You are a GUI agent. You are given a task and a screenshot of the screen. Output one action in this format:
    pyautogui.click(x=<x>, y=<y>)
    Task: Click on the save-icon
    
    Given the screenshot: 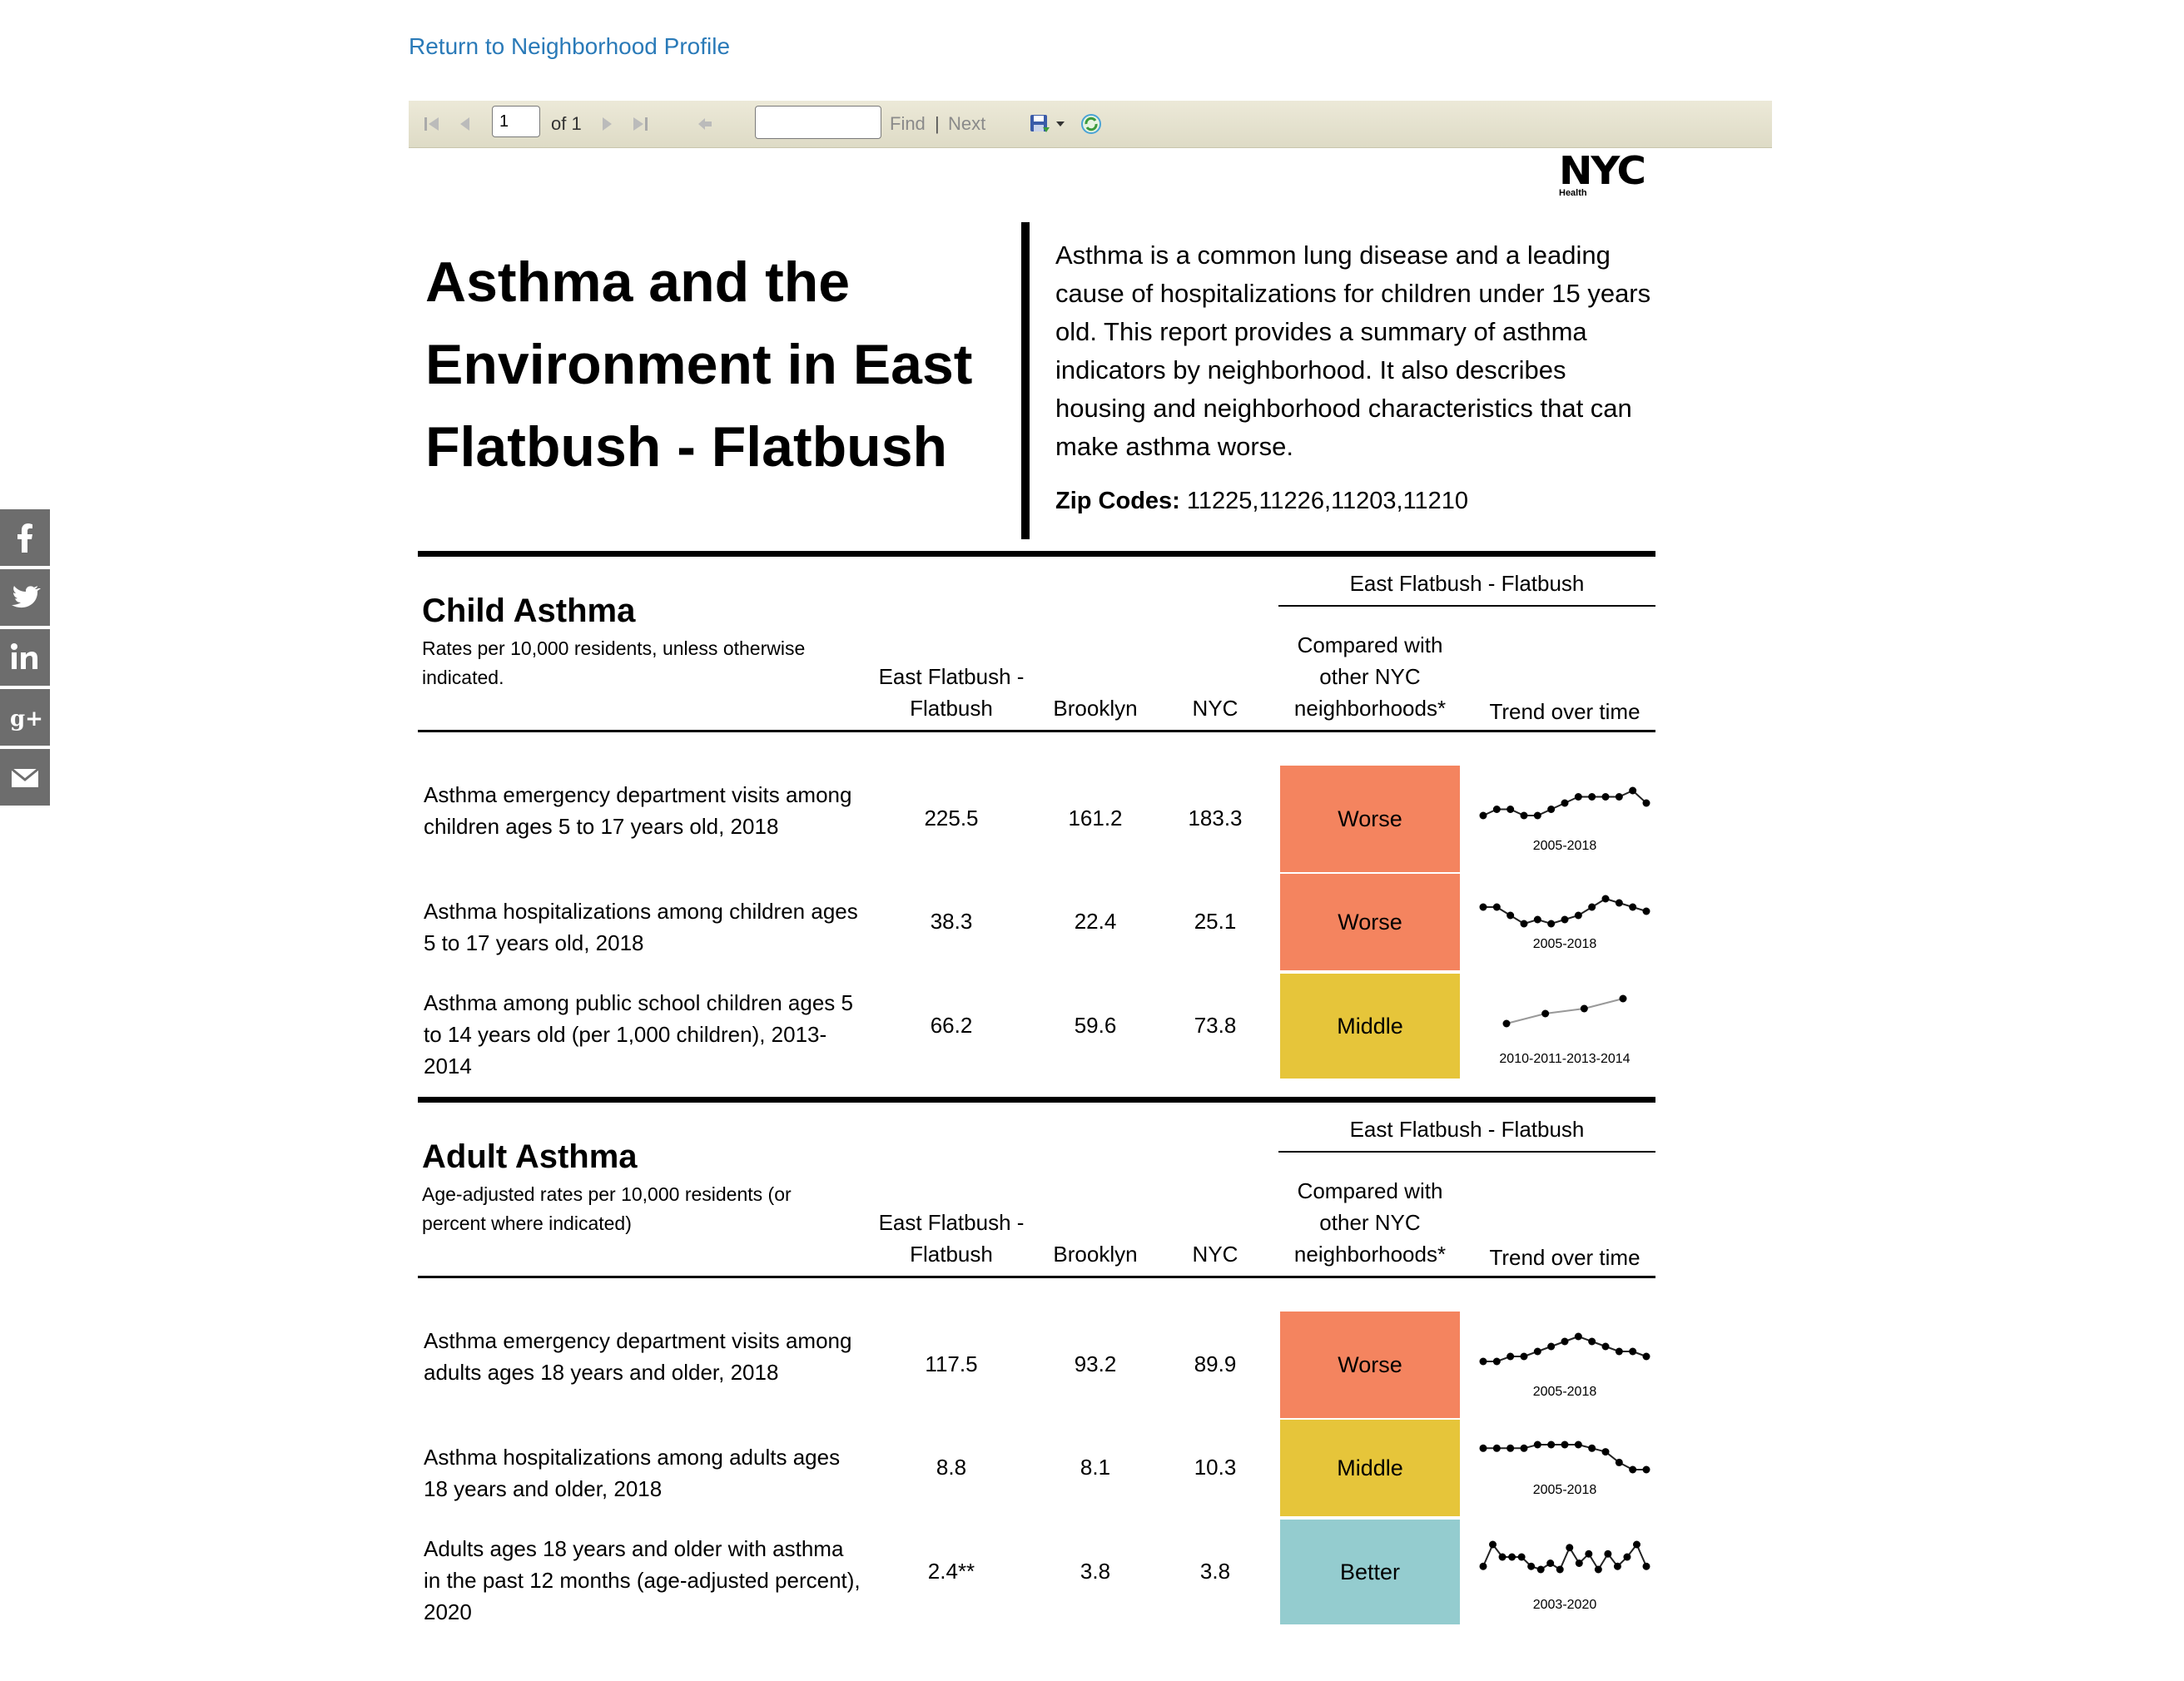 What is the action you would take?
    pyautogui.click(x=1039, y=124)
    